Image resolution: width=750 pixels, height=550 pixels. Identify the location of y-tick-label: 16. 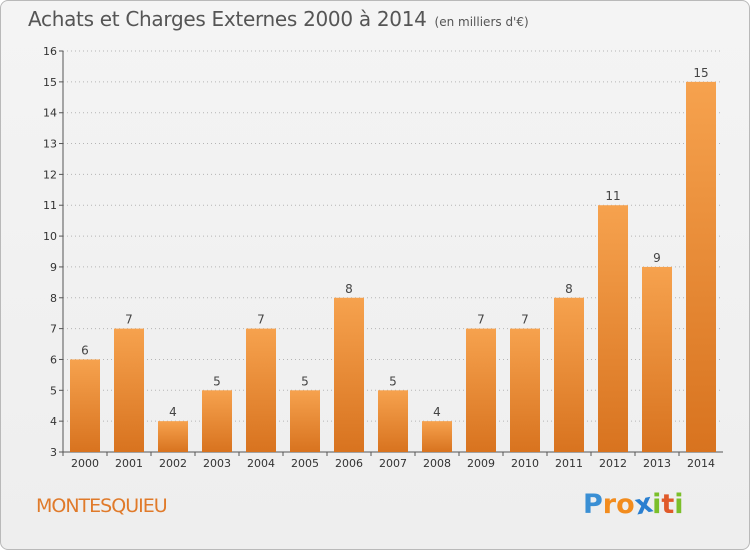
(50, 51).